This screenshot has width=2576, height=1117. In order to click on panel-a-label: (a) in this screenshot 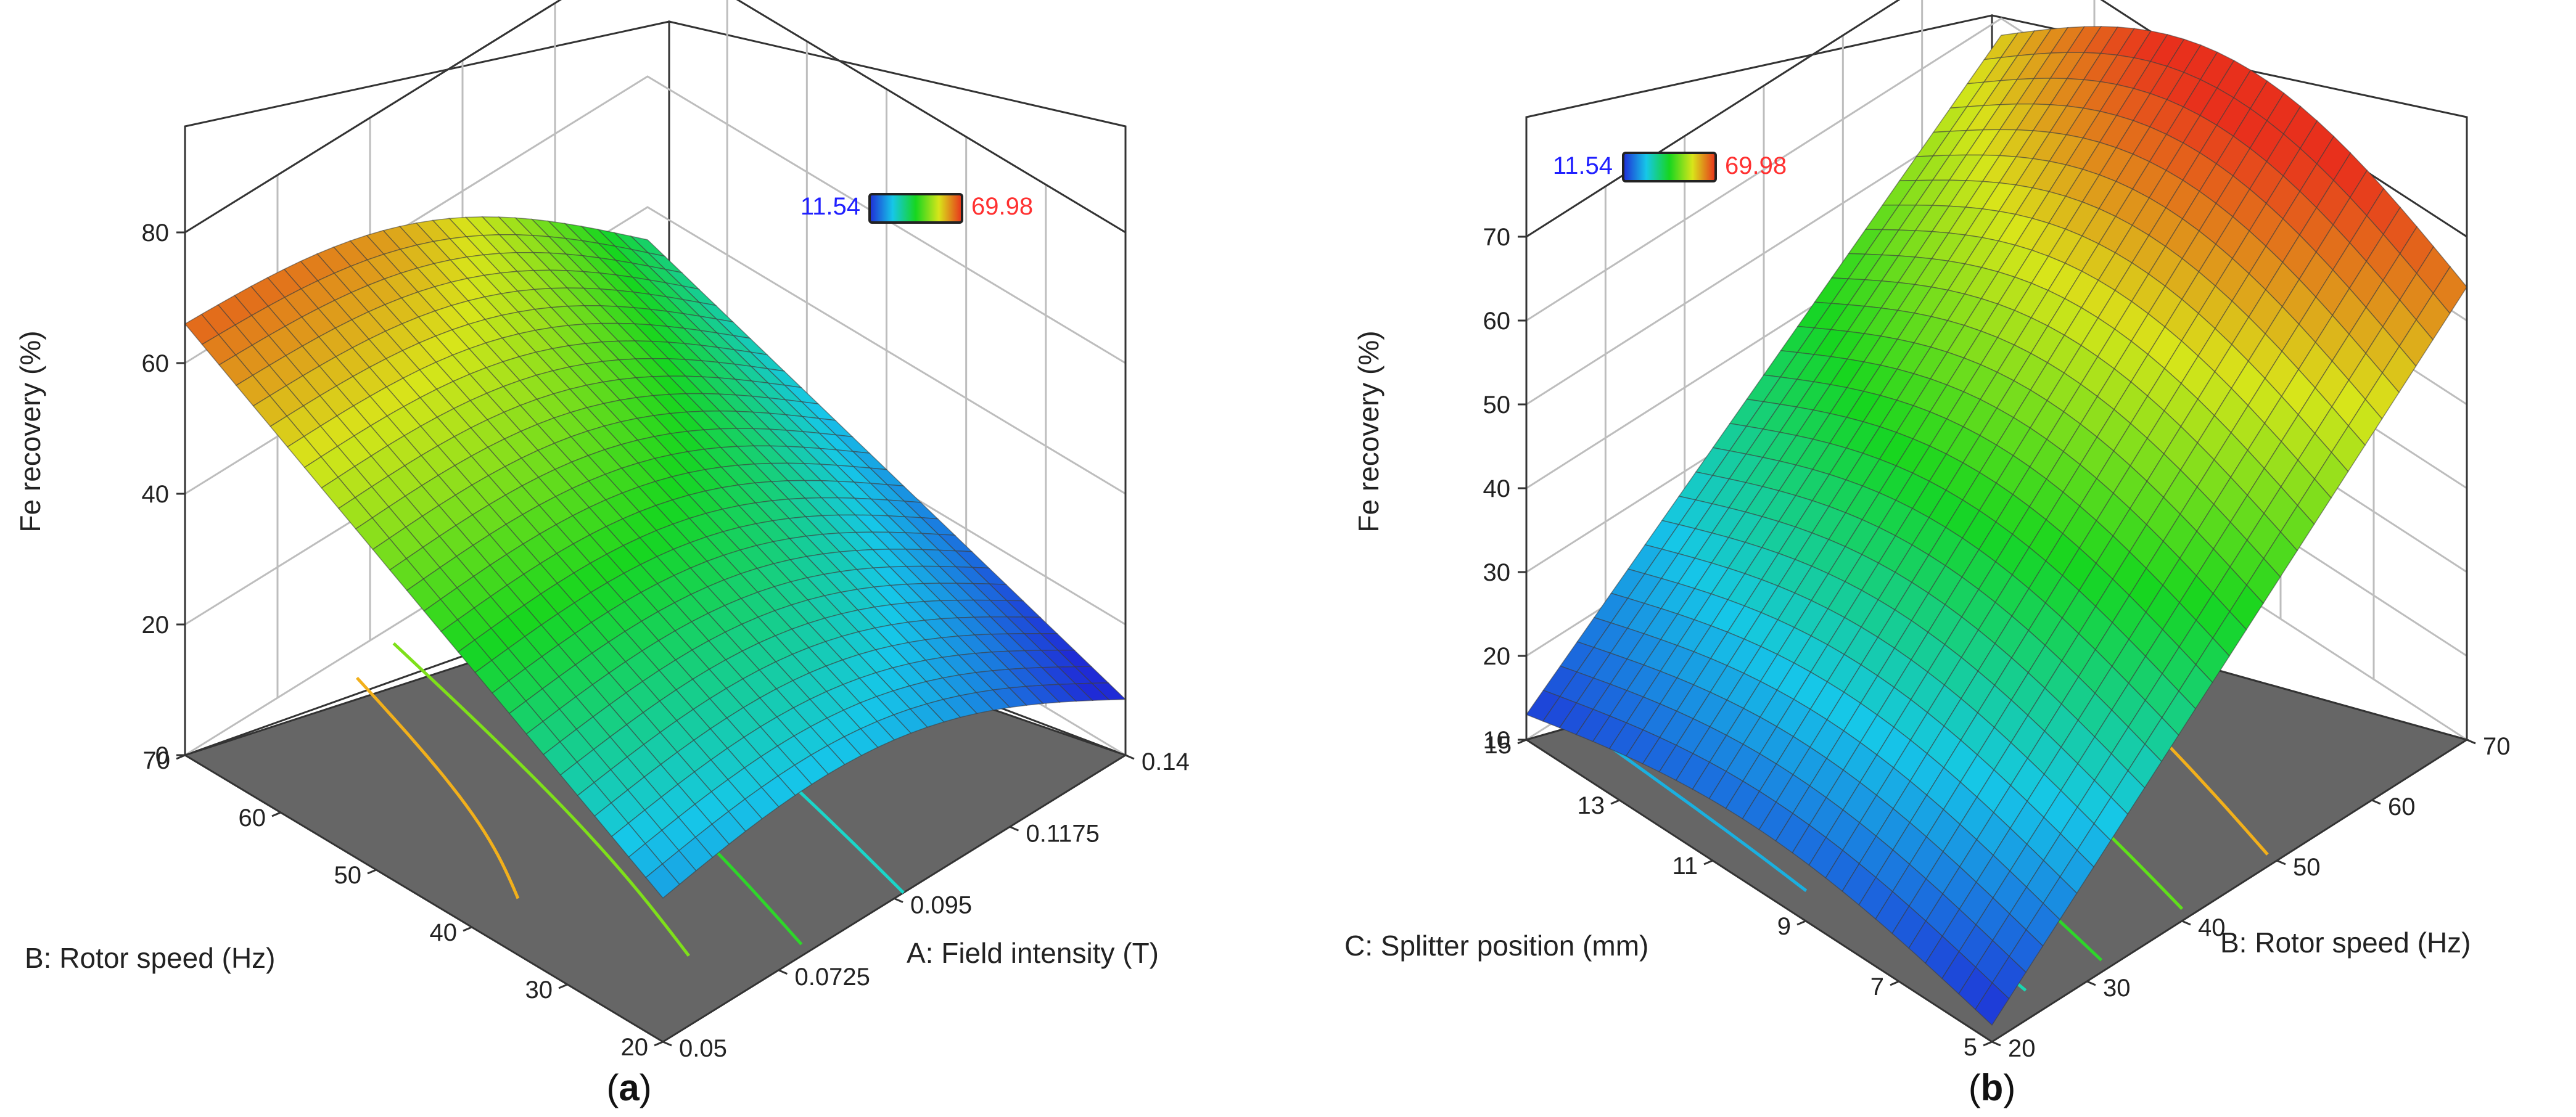, I will do `click(628, 1087)`.